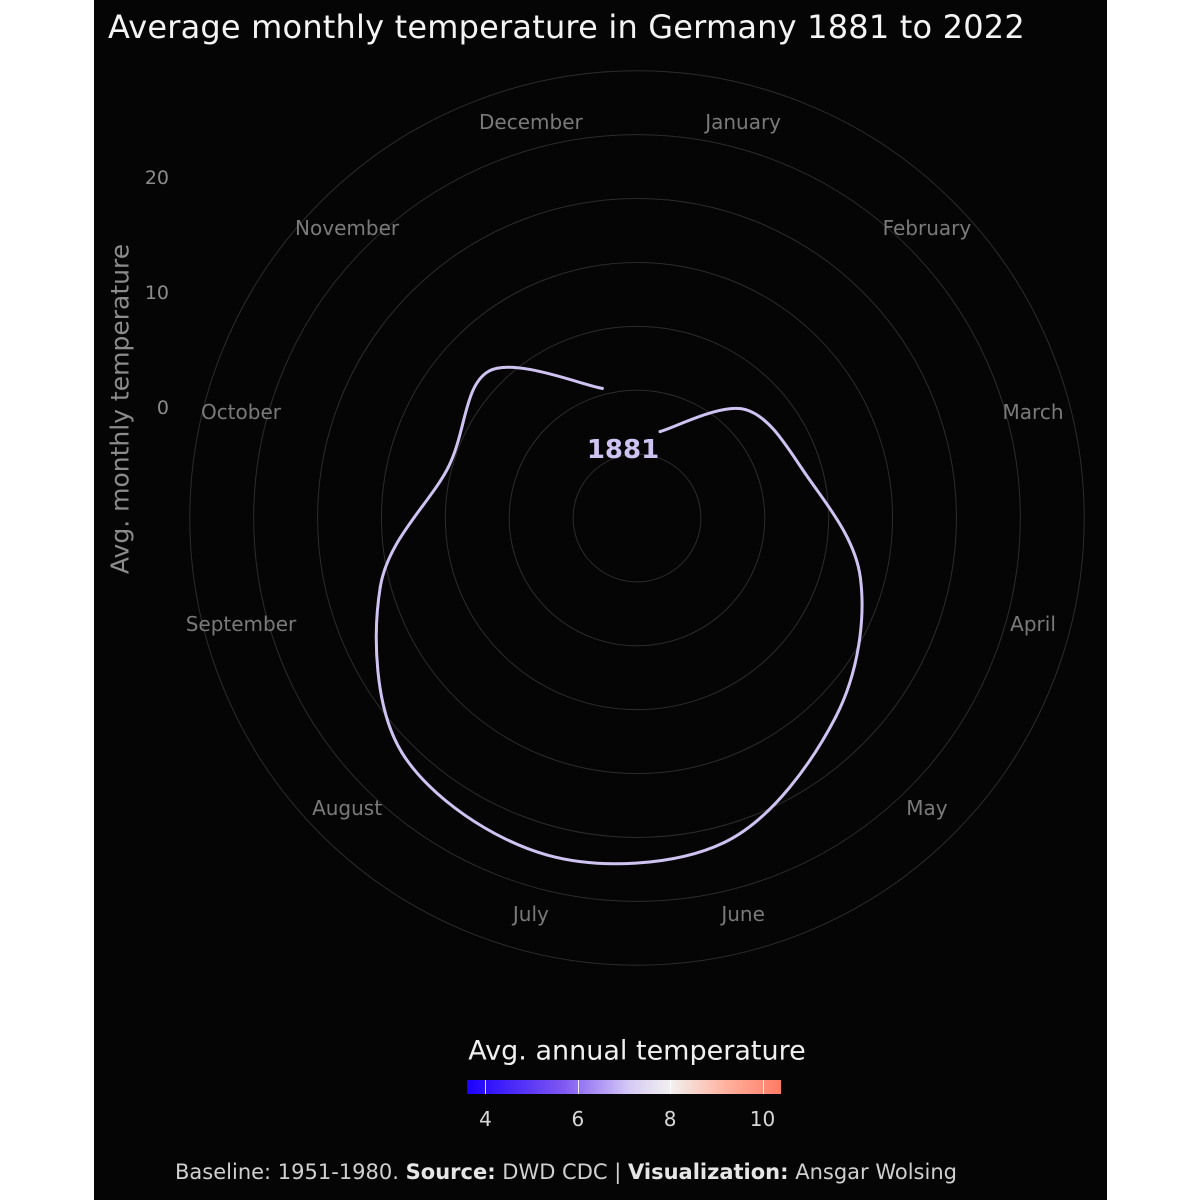 This screenshot has width=1200, height=1200. Describe the element at coordinates (927, 228) in the screenshot. I see `month-label-february: February` at that location.